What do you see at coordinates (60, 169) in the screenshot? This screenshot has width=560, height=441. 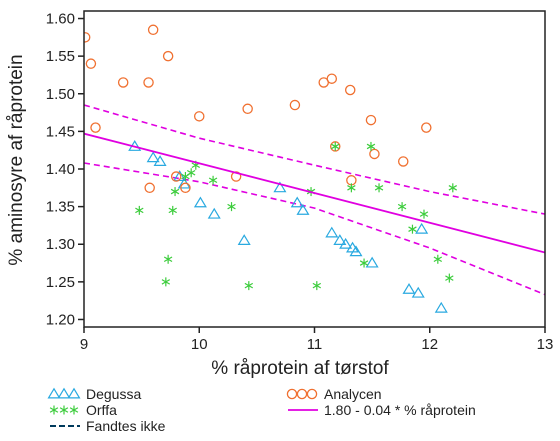 I see `y-tick-label: 1.40` at bounding box center [60, 169].